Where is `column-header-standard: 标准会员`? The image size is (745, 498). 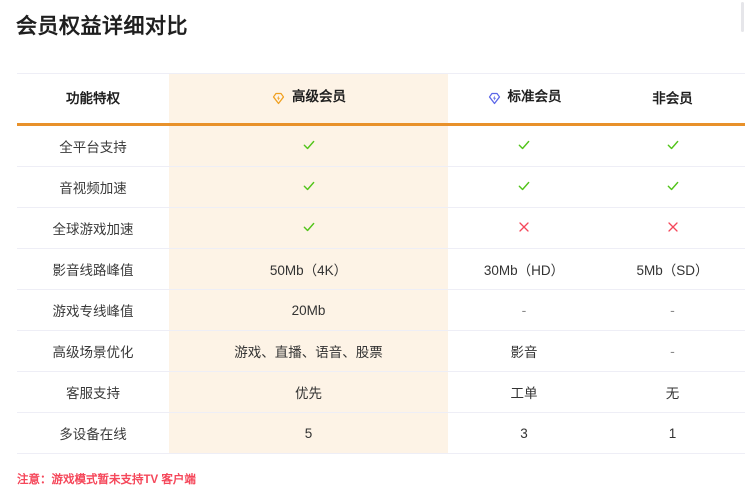 column-header-standard: 标准会员 is located at coordinates (524, 99).